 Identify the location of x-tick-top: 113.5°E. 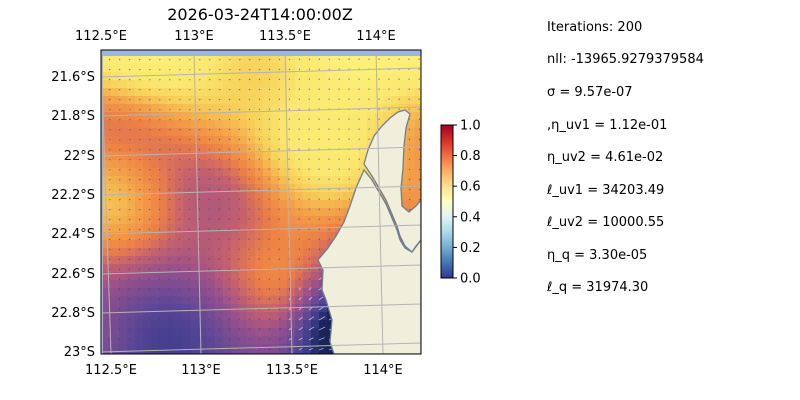
(285, 36).